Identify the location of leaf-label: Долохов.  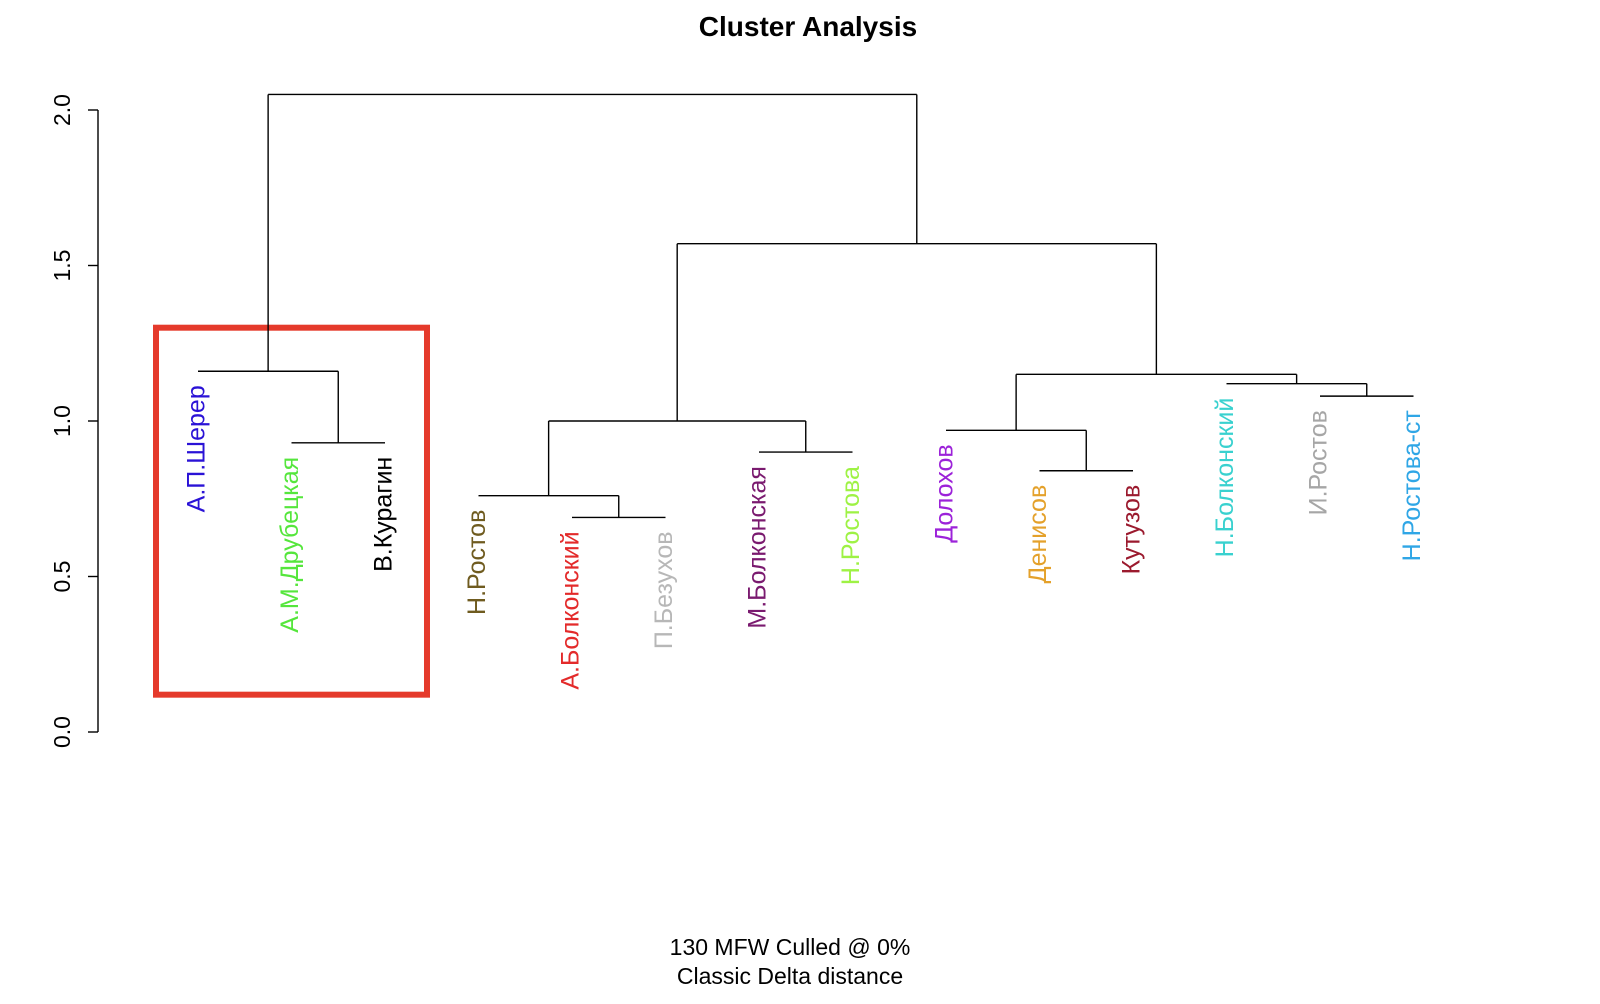
(945, 493).